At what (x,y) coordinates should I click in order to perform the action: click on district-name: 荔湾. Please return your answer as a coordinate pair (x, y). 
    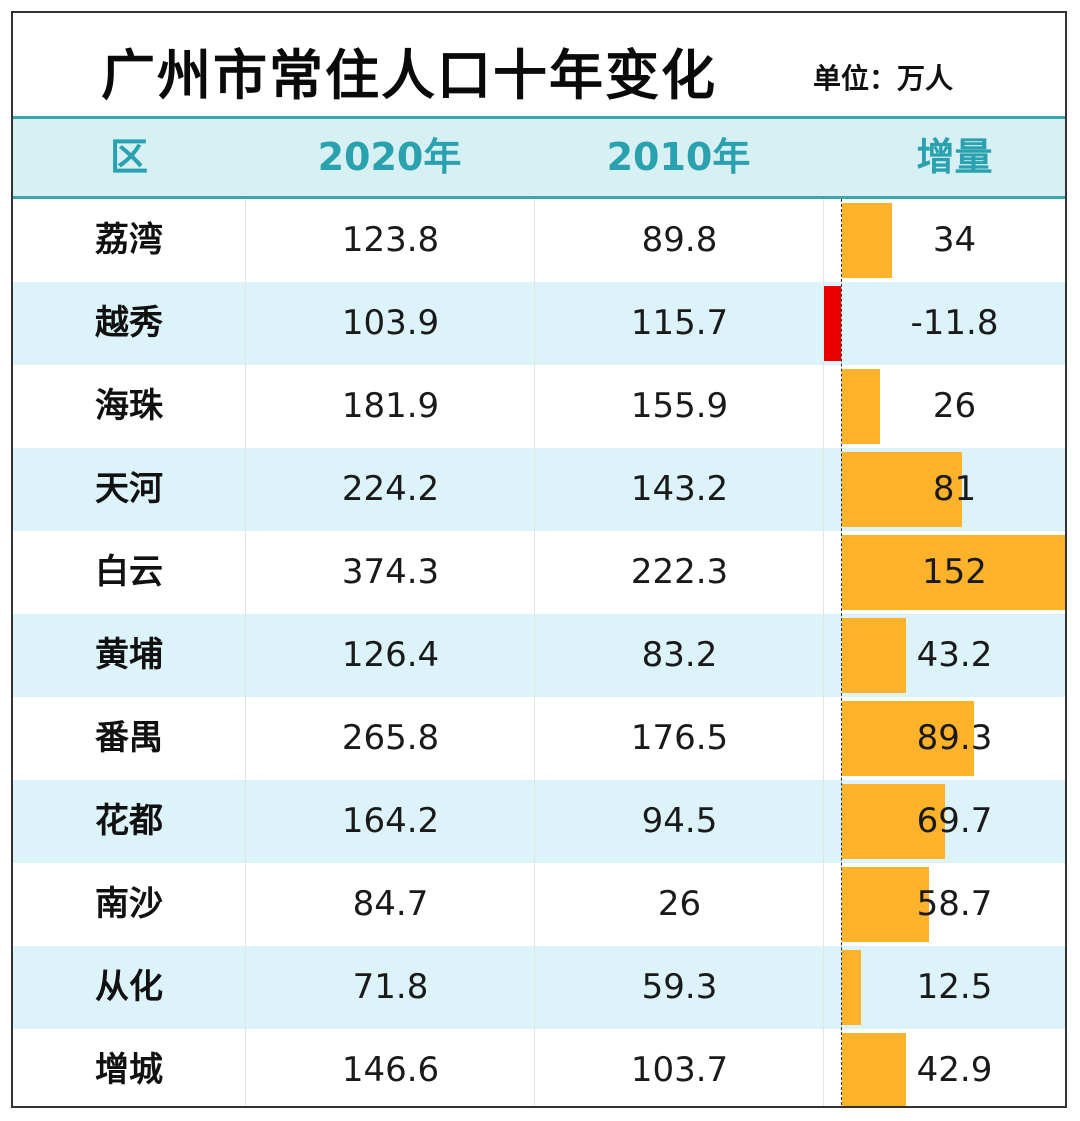
    Looking at the image, I should click on (129, 240).